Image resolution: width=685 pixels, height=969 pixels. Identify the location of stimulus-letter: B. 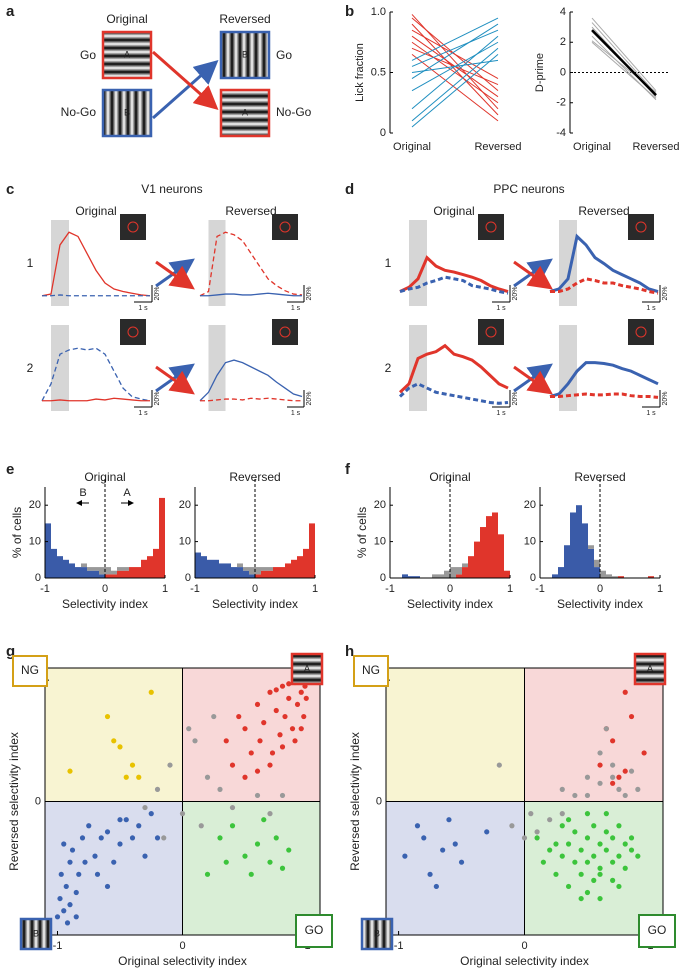
(36, 933).